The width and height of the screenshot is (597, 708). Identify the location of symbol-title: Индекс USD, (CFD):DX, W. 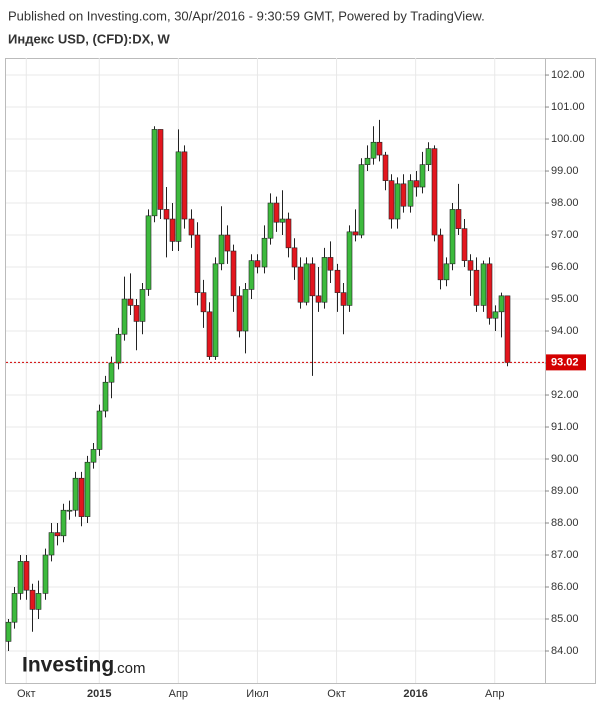
(89, 38).